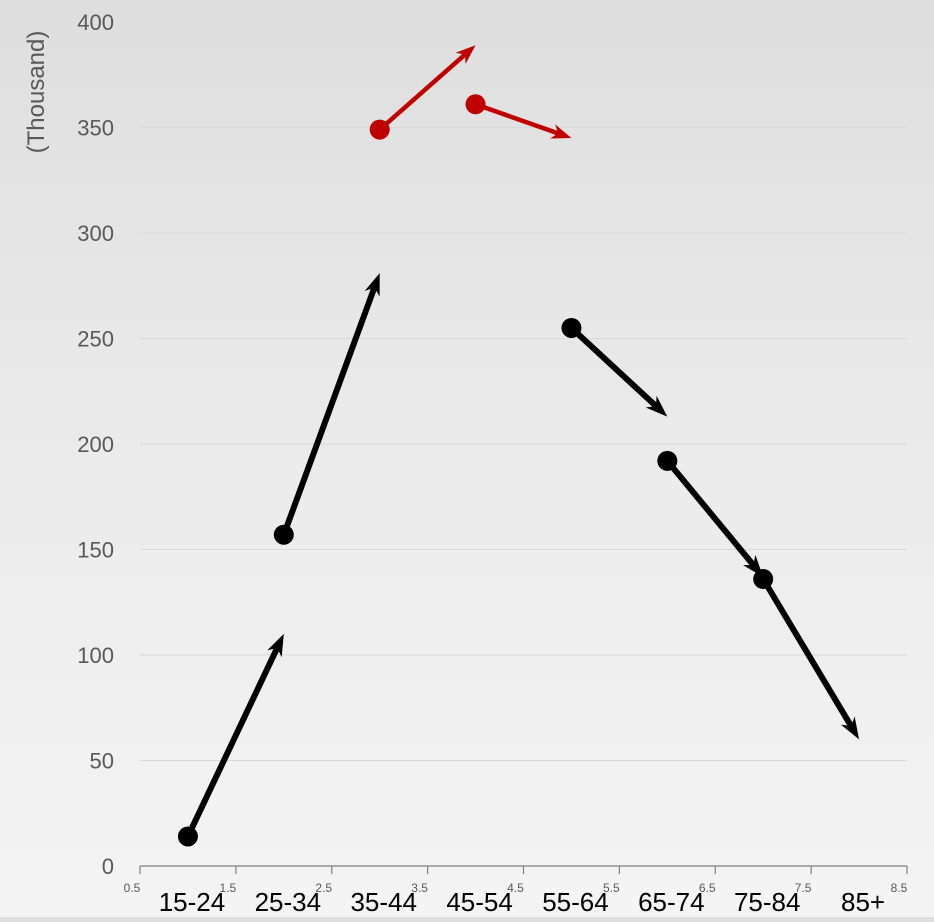  Describe the element at coordinates (192, 902) in the screenshot. I see `category-label: 15-24` at that location.